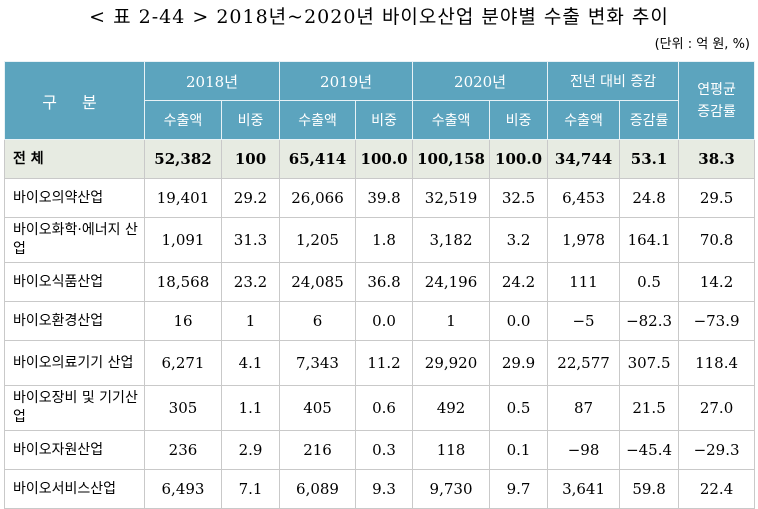 This screenshot has height=509, width=758. I want to click on cell-s19: 9.3, so click(384, 489).